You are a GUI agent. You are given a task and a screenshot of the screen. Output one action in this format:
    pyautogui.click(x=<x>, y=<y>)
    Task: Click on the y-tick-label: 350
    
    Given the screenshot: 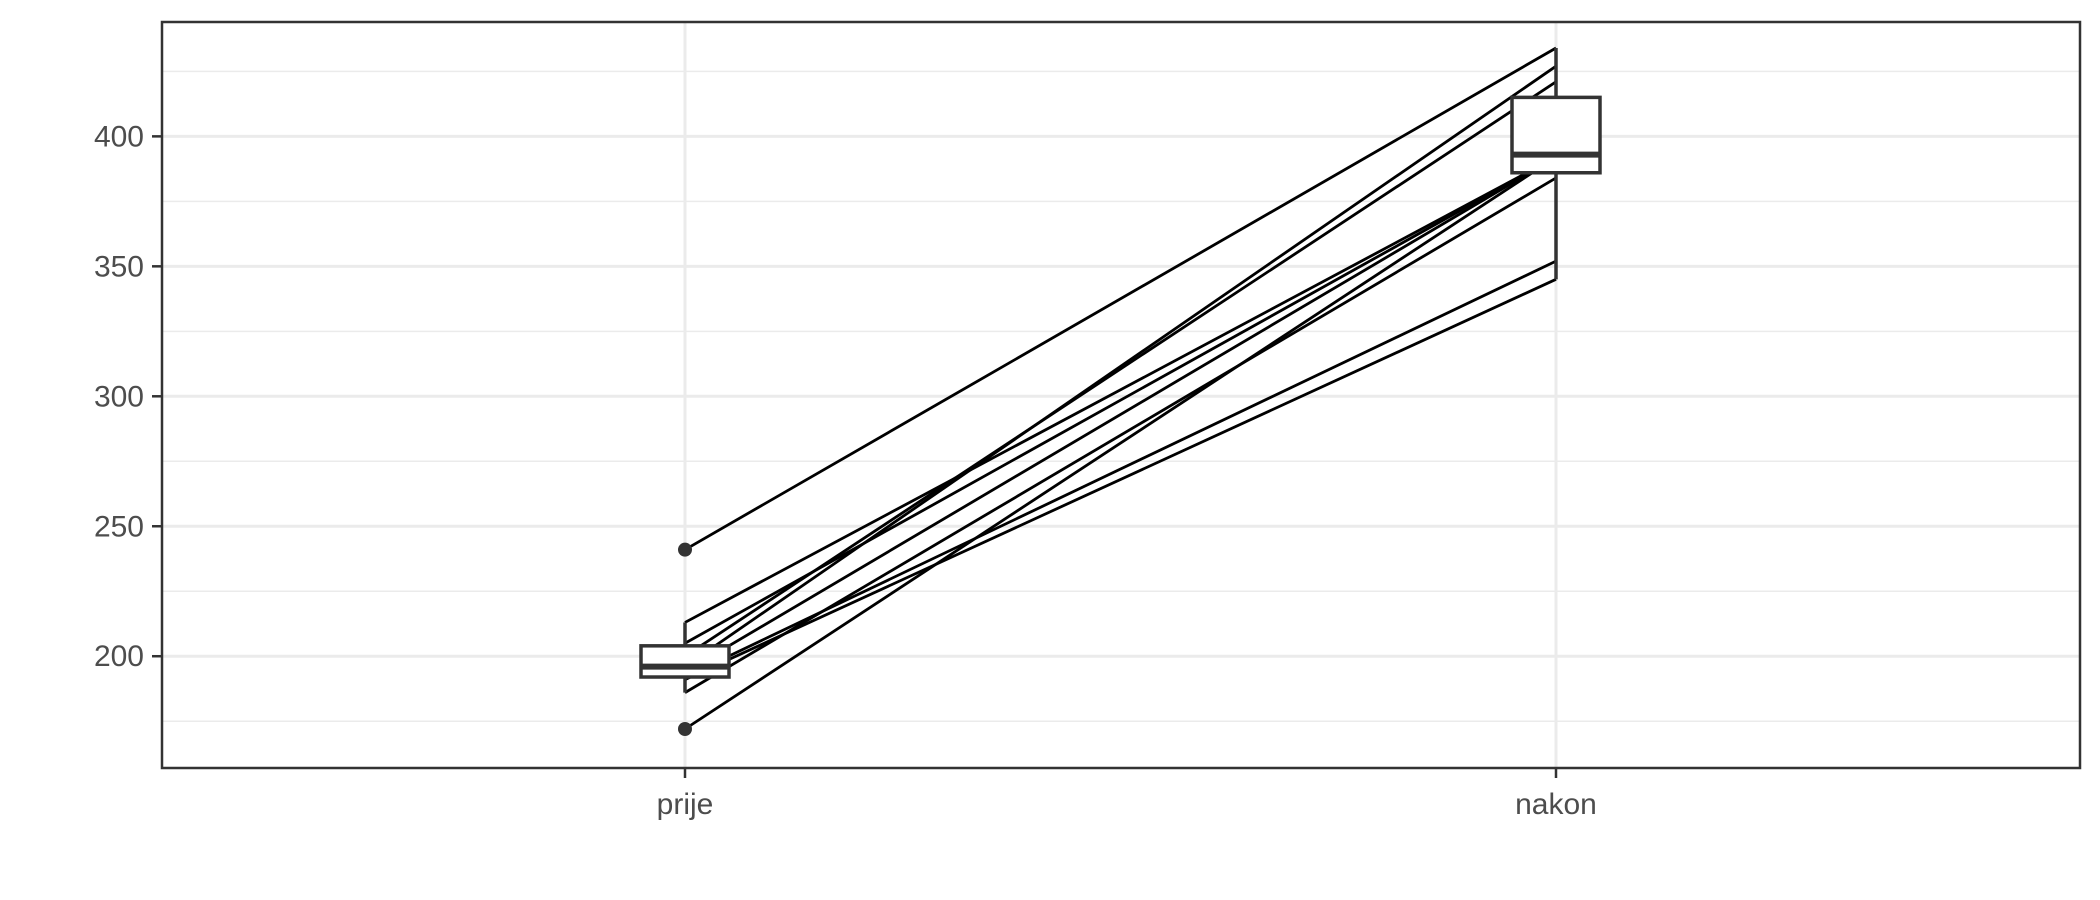 What is the action you would take?
    pyautogui.click(x=119, y=266)
    